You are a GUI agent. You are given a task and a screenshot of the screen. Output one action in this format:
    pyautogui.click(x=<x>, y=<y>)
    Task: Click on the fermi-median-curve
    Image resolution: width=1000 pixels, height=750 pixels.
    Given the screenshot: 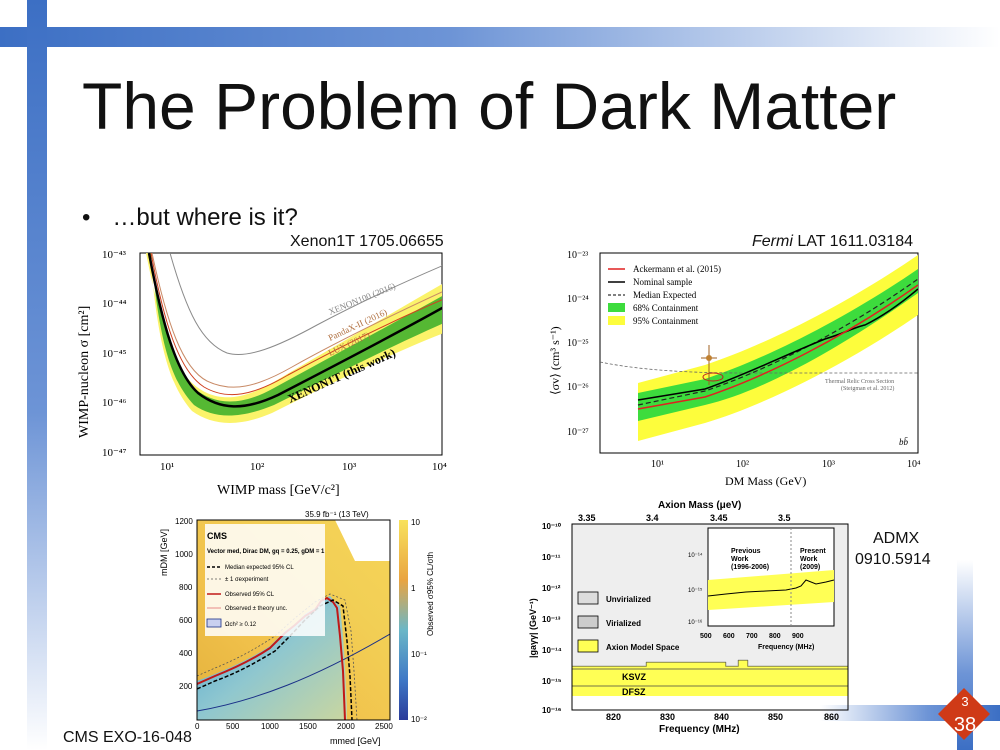 What is the action you would take?
    pyautogui.click(x=777, y=342)
    